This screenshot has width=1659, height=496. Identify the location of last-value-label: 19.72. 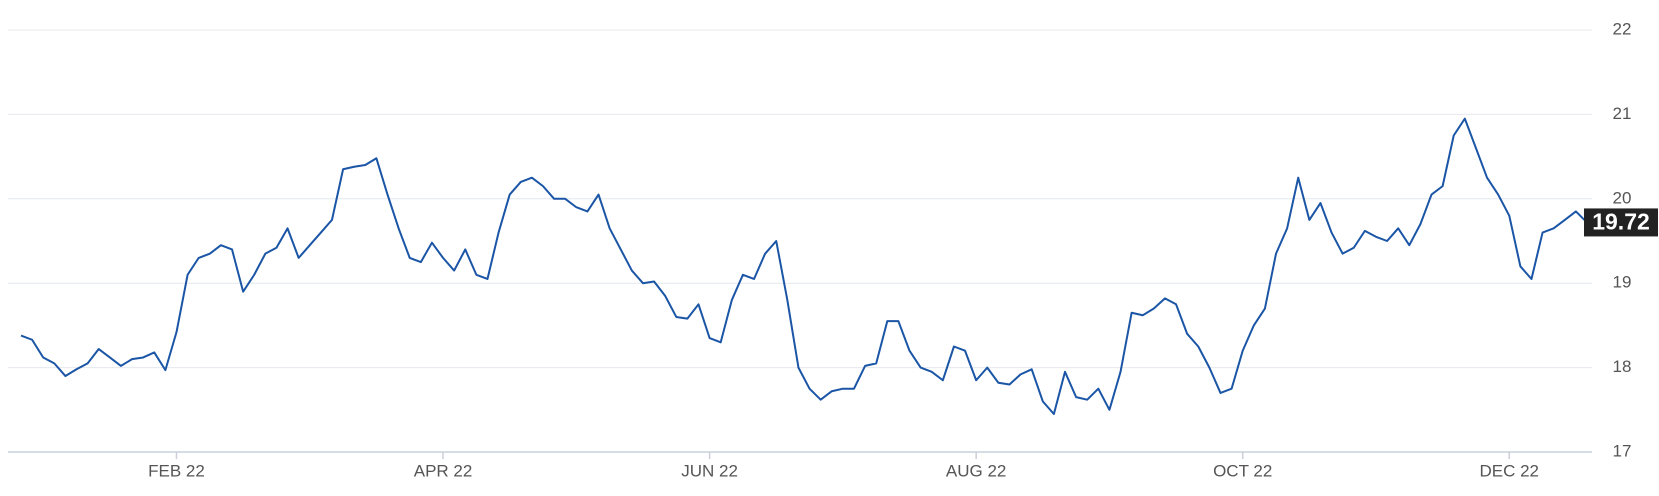
(1621, 222).